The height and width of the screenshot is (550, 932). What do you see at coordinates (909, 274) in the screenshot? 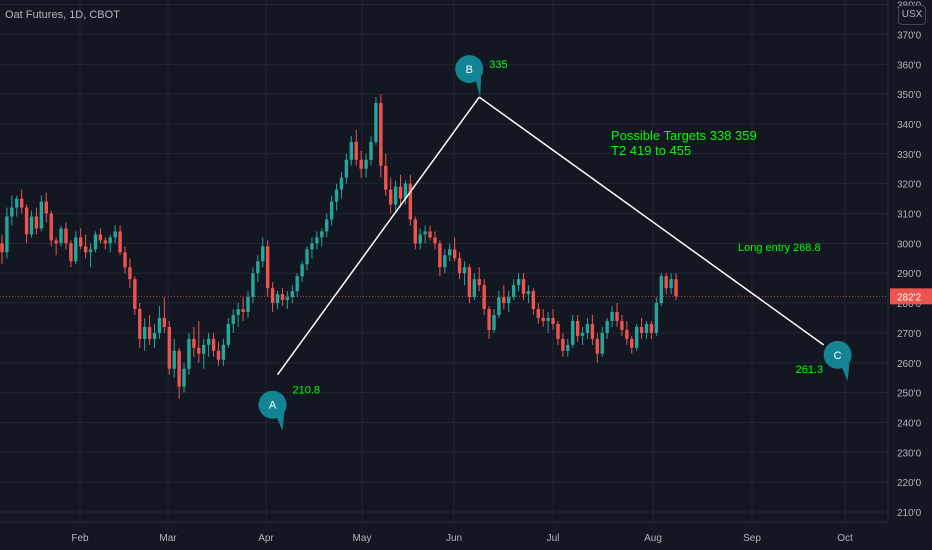
I see `y-tick-label: 290'0` at bounding box center [909, 274].